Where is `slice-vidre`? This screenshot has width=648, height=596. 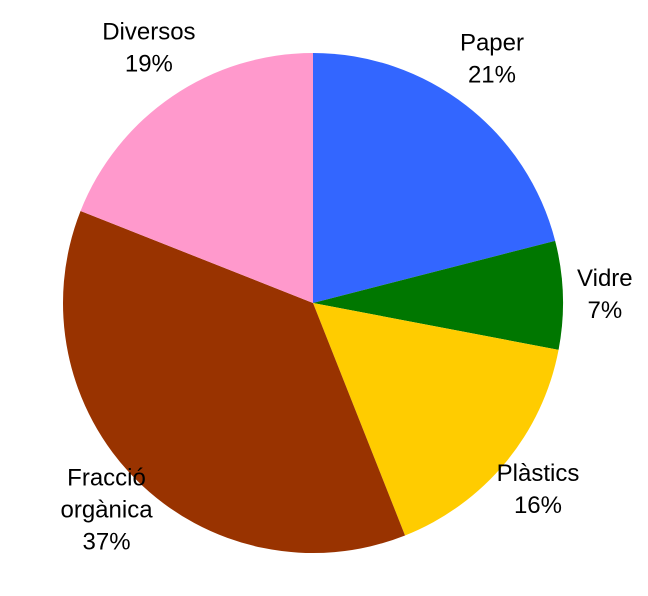
slice-vidre is located at coordinates (438, 295).